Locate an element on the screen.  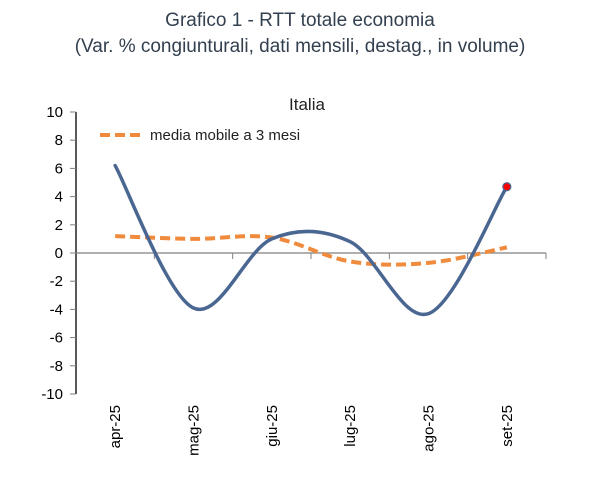
y-tick-label: -4 is located at coordinates (56, 309).